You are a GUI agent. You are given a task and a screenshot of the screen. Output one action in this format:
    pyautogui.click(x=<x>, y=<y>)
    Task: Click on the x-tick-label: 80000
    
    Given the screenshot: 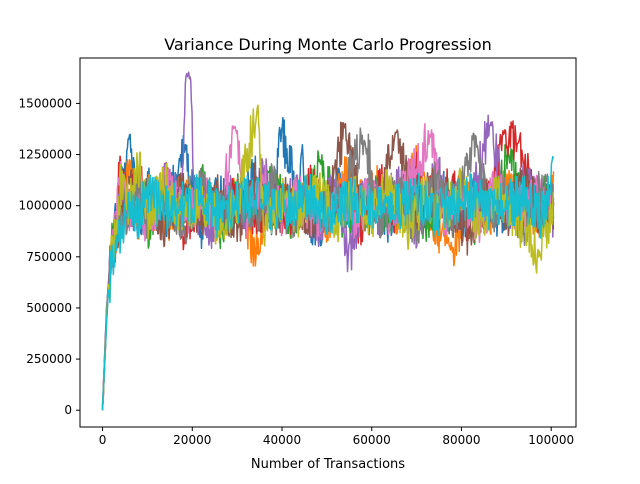 What is the action you would take?
    pyautogui.click(x=461, y=440)
    